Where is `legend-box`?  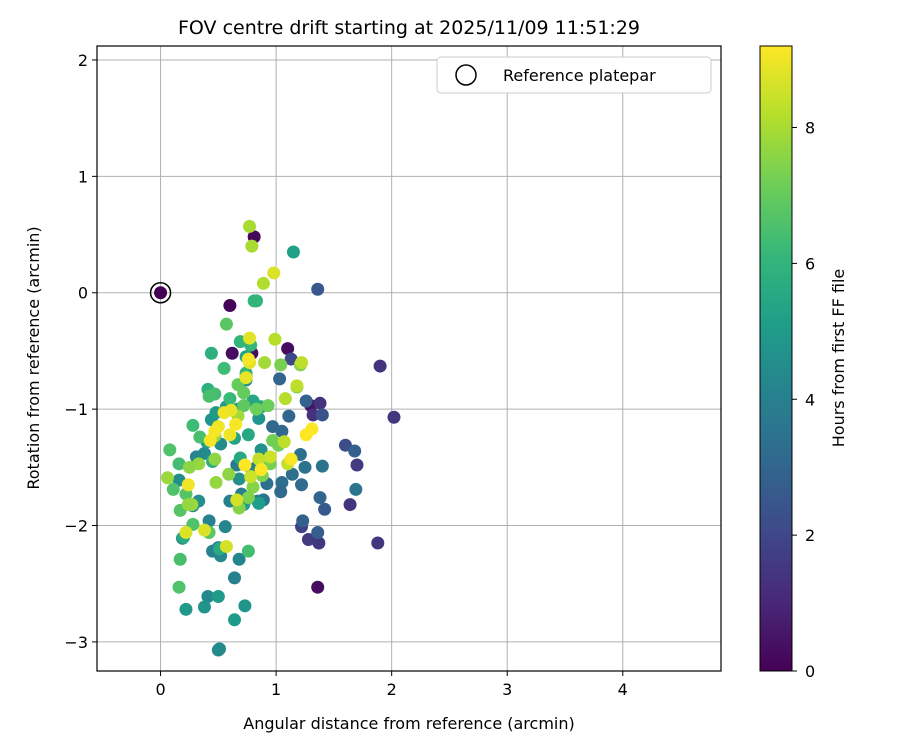 legend-box is located at coordinates (574, 75).